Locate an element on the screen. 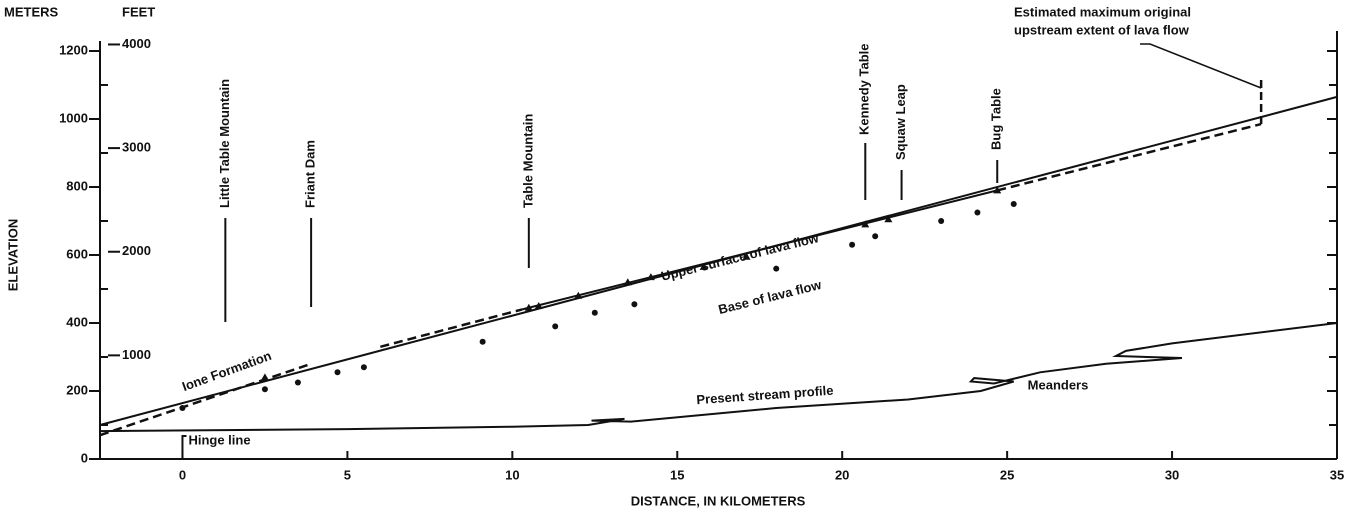  y2-unit-label: FEET is located at coordinates (138, 11).